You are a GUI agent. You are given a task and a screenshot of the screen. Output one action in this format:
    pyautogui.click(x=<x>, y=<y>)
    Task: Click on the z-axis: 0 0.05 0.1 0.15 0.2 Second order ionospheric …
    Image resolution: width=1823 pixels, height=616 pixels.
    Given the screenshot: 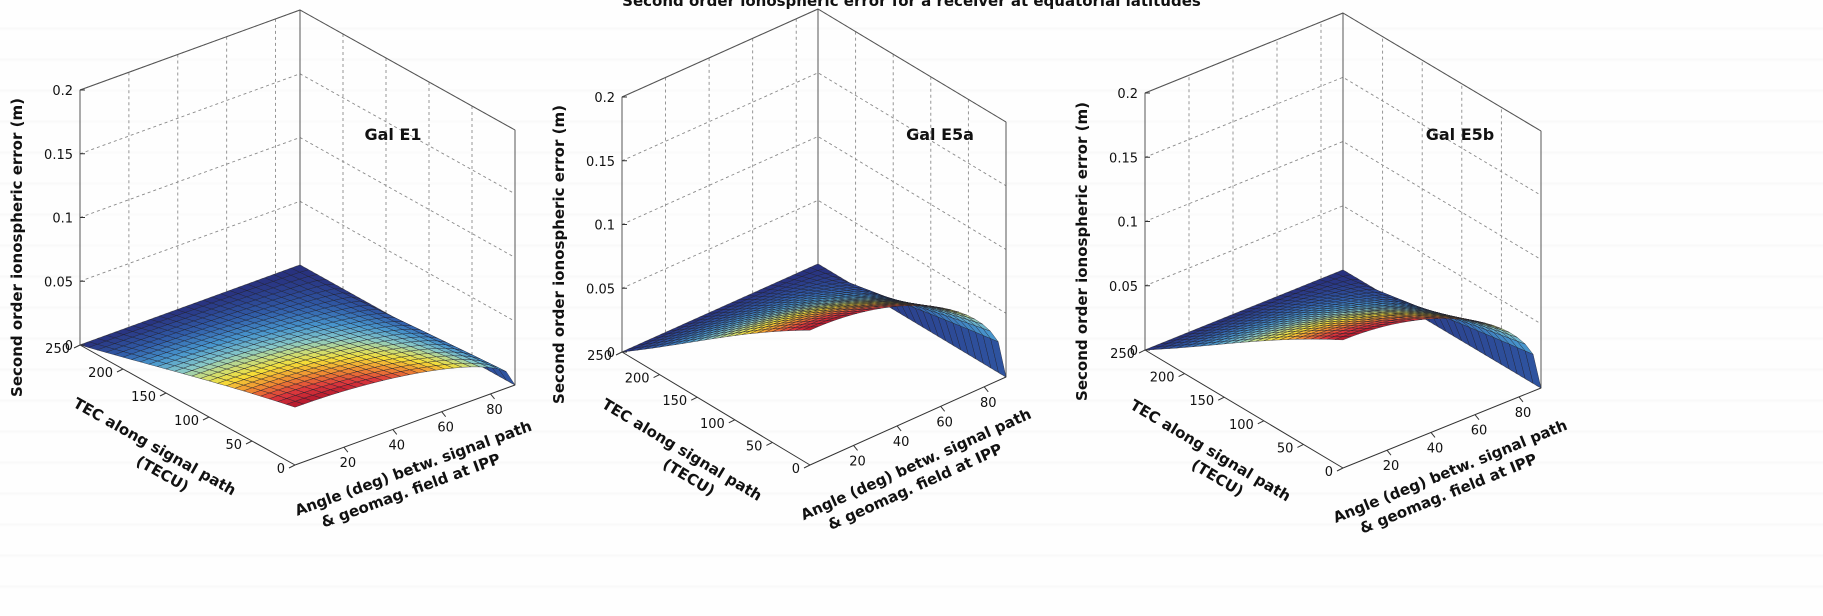 What is the action you would take?
    pyautogui.click(x=46, y=240)
    